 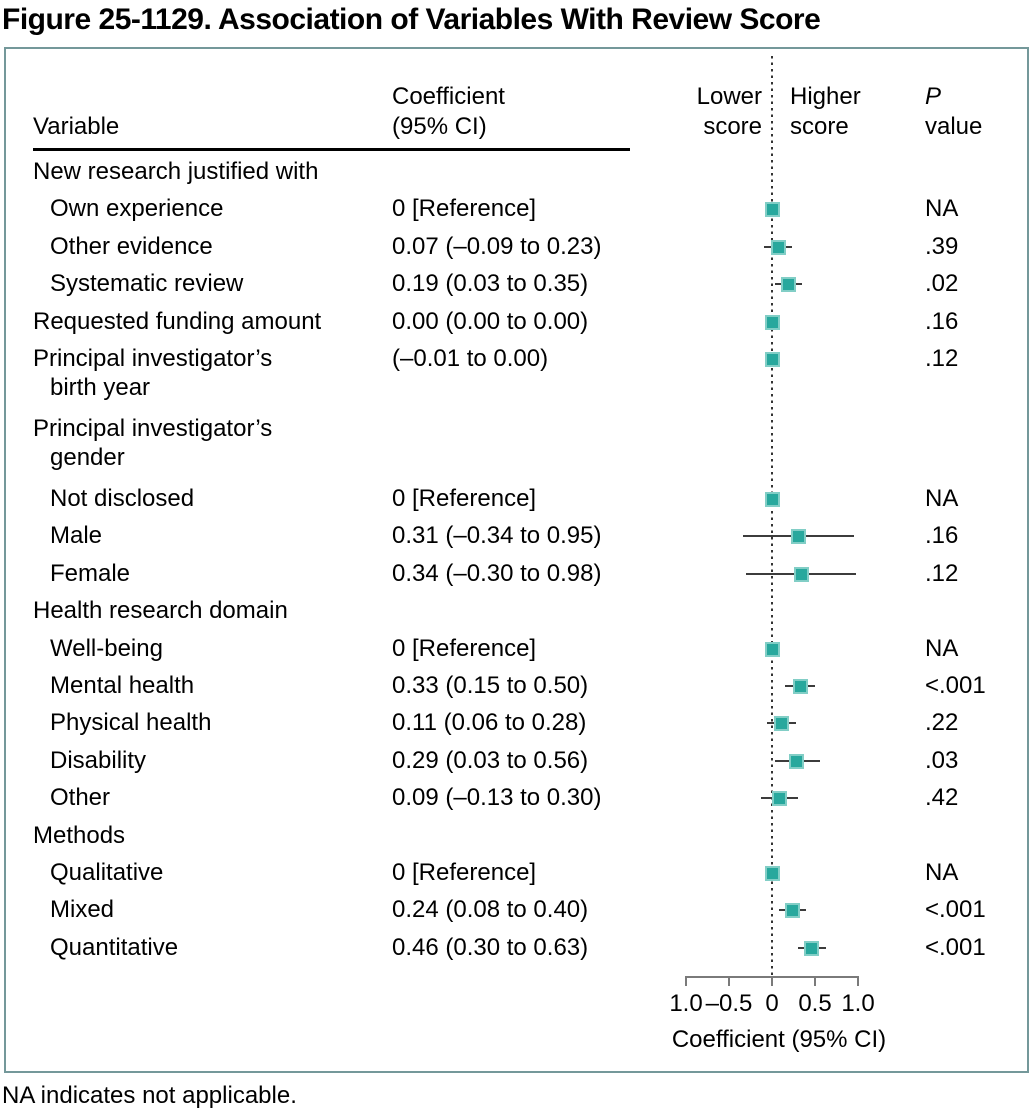 I want to click on row-variable-label: Disability, so click(x=98, y=760).